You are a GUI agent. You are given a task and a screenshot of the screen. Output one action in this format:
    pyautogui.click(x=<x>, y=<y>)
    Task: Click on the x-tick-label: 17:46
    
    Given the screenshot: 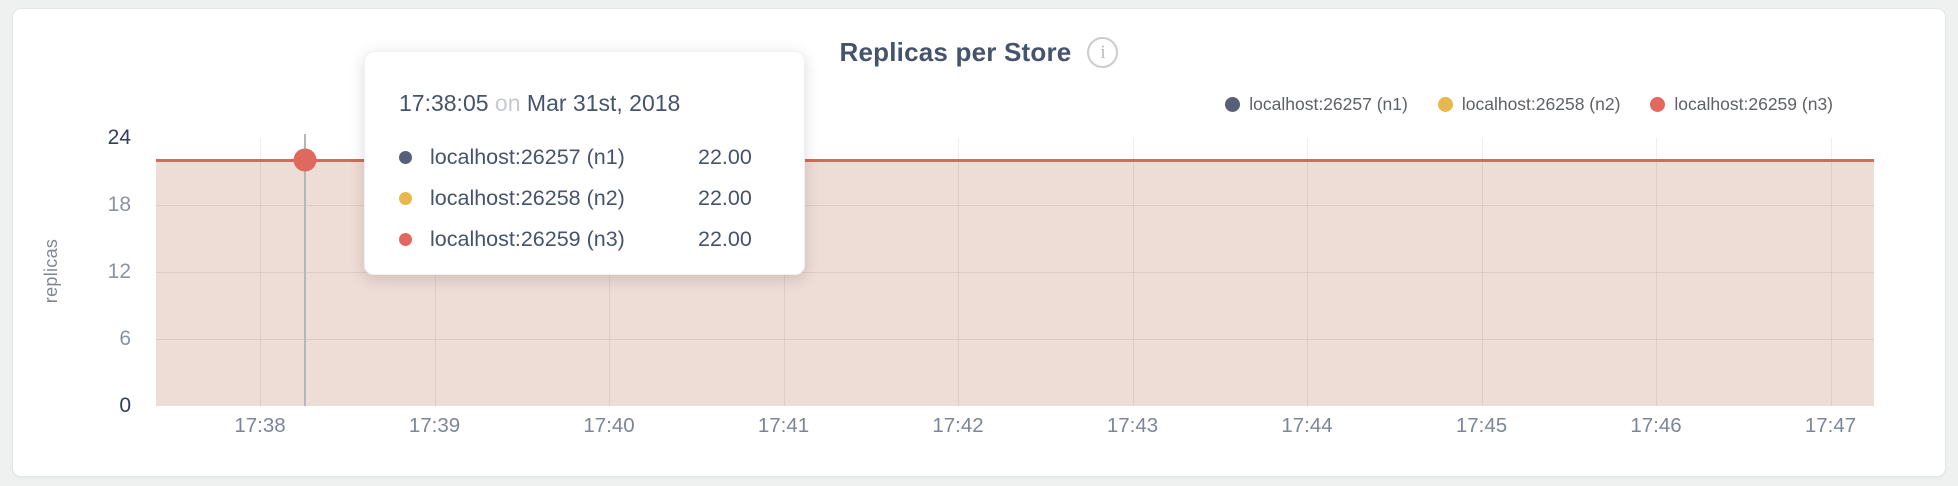 What is the action you would take?
    pyautogui.click(x=1656, y=425)
    